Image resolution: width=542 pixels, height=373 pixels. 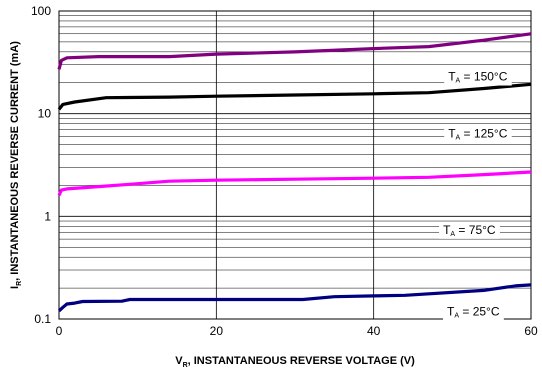 I want to click on y-axis-title: IR, INSTANTANEOUS REVERSE CURRENT (mA), so click(x=16, y=165).